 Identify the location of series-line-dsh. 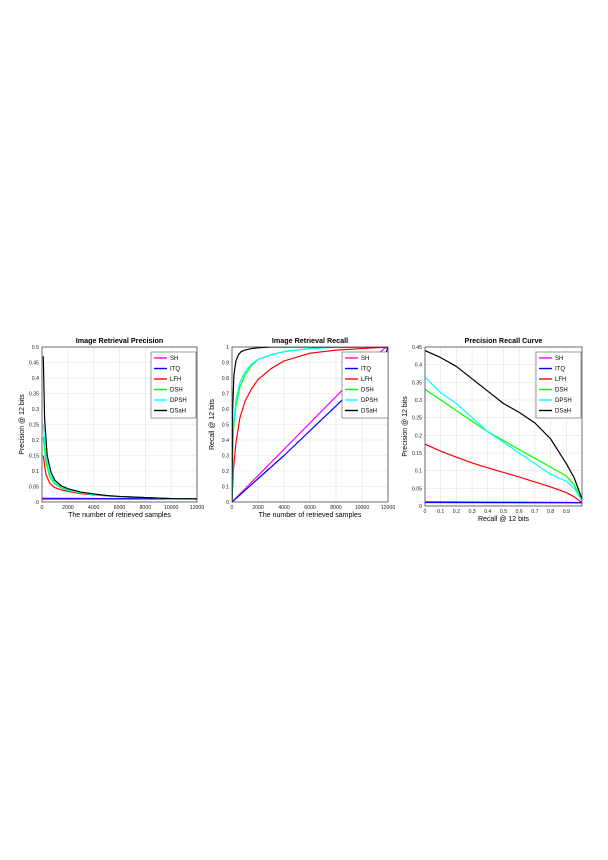
(503, 444).